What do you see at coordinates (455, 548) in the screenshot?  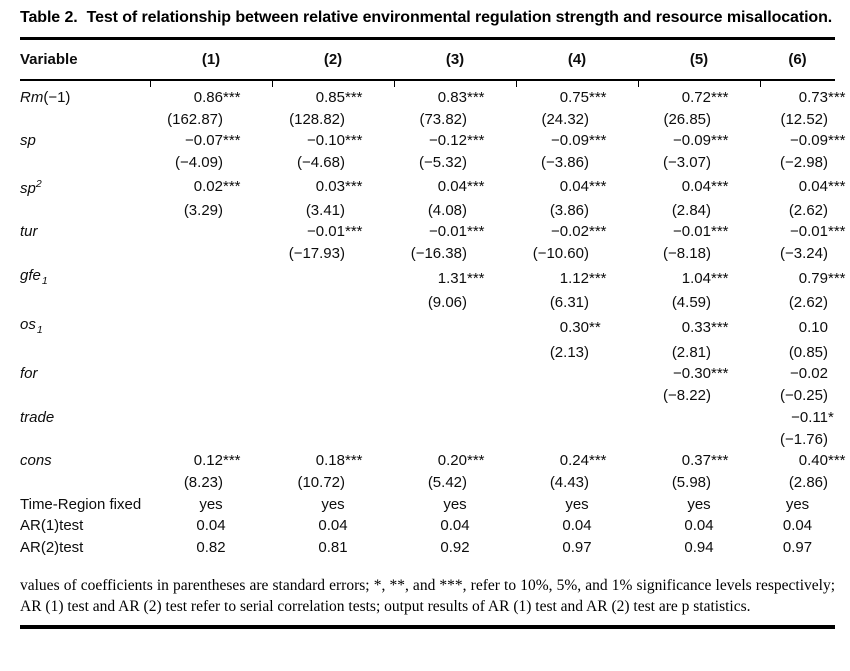 I see `info-value-cell: 0.92` at bounding box center [455, 548].